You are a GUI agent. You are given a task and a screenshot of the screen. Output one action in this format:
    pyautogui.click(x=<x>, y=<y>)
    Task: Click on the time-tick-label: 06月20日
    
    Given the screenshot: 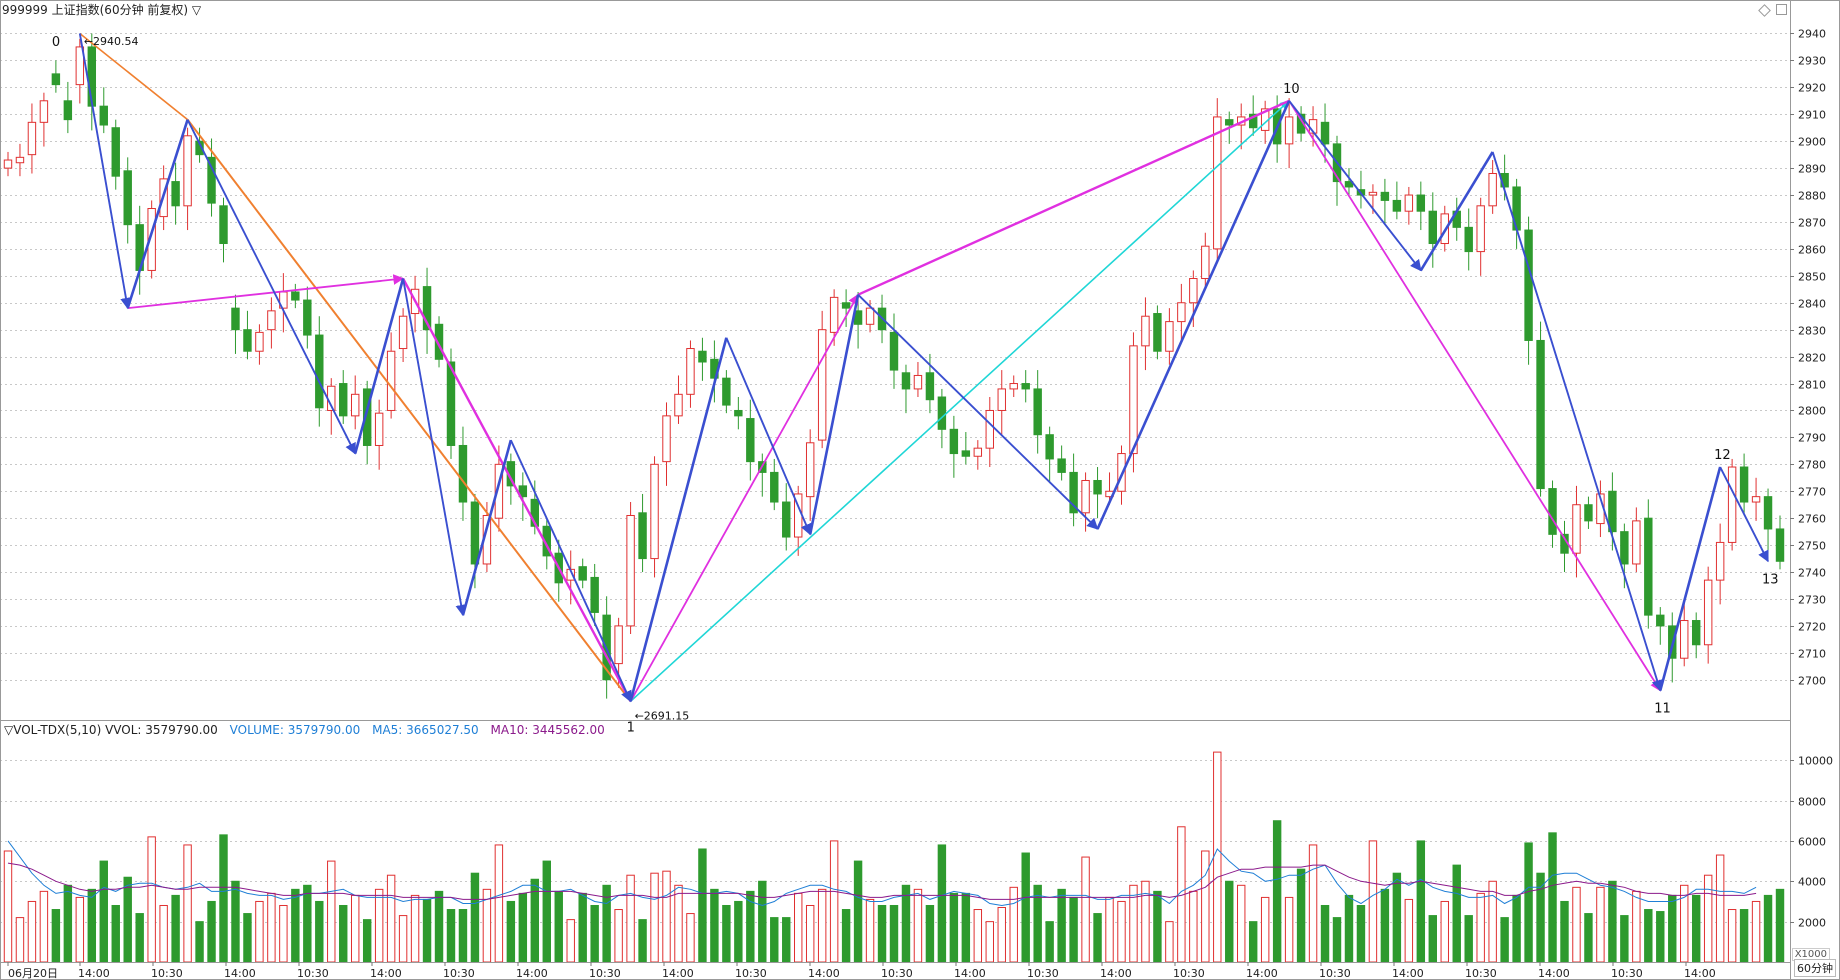 What is the action you would take?
    pyautogui.click(x=33, y=973)
    